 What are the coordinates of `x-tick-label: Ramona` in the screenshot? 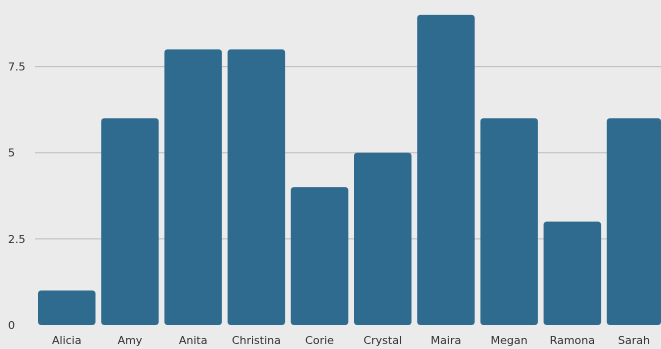 It's located at (572, 340).